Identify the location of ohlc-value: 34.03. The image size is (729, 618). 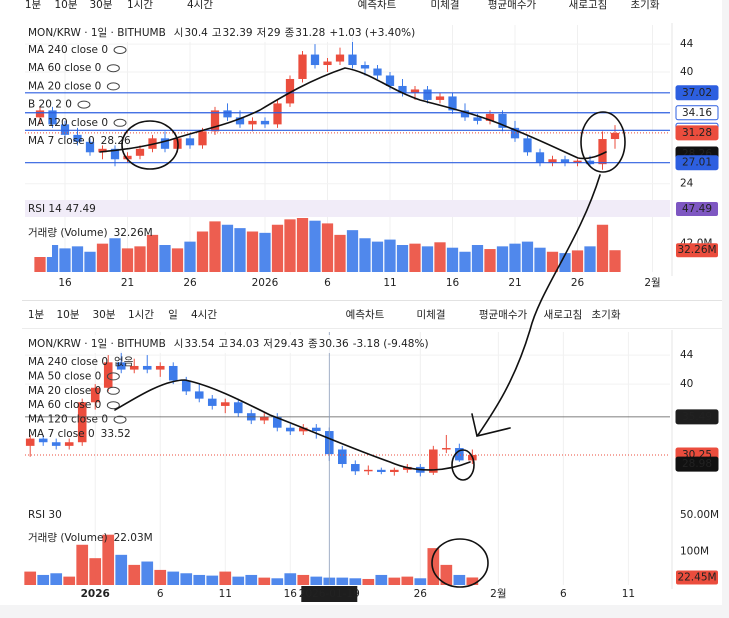
(244, 344).